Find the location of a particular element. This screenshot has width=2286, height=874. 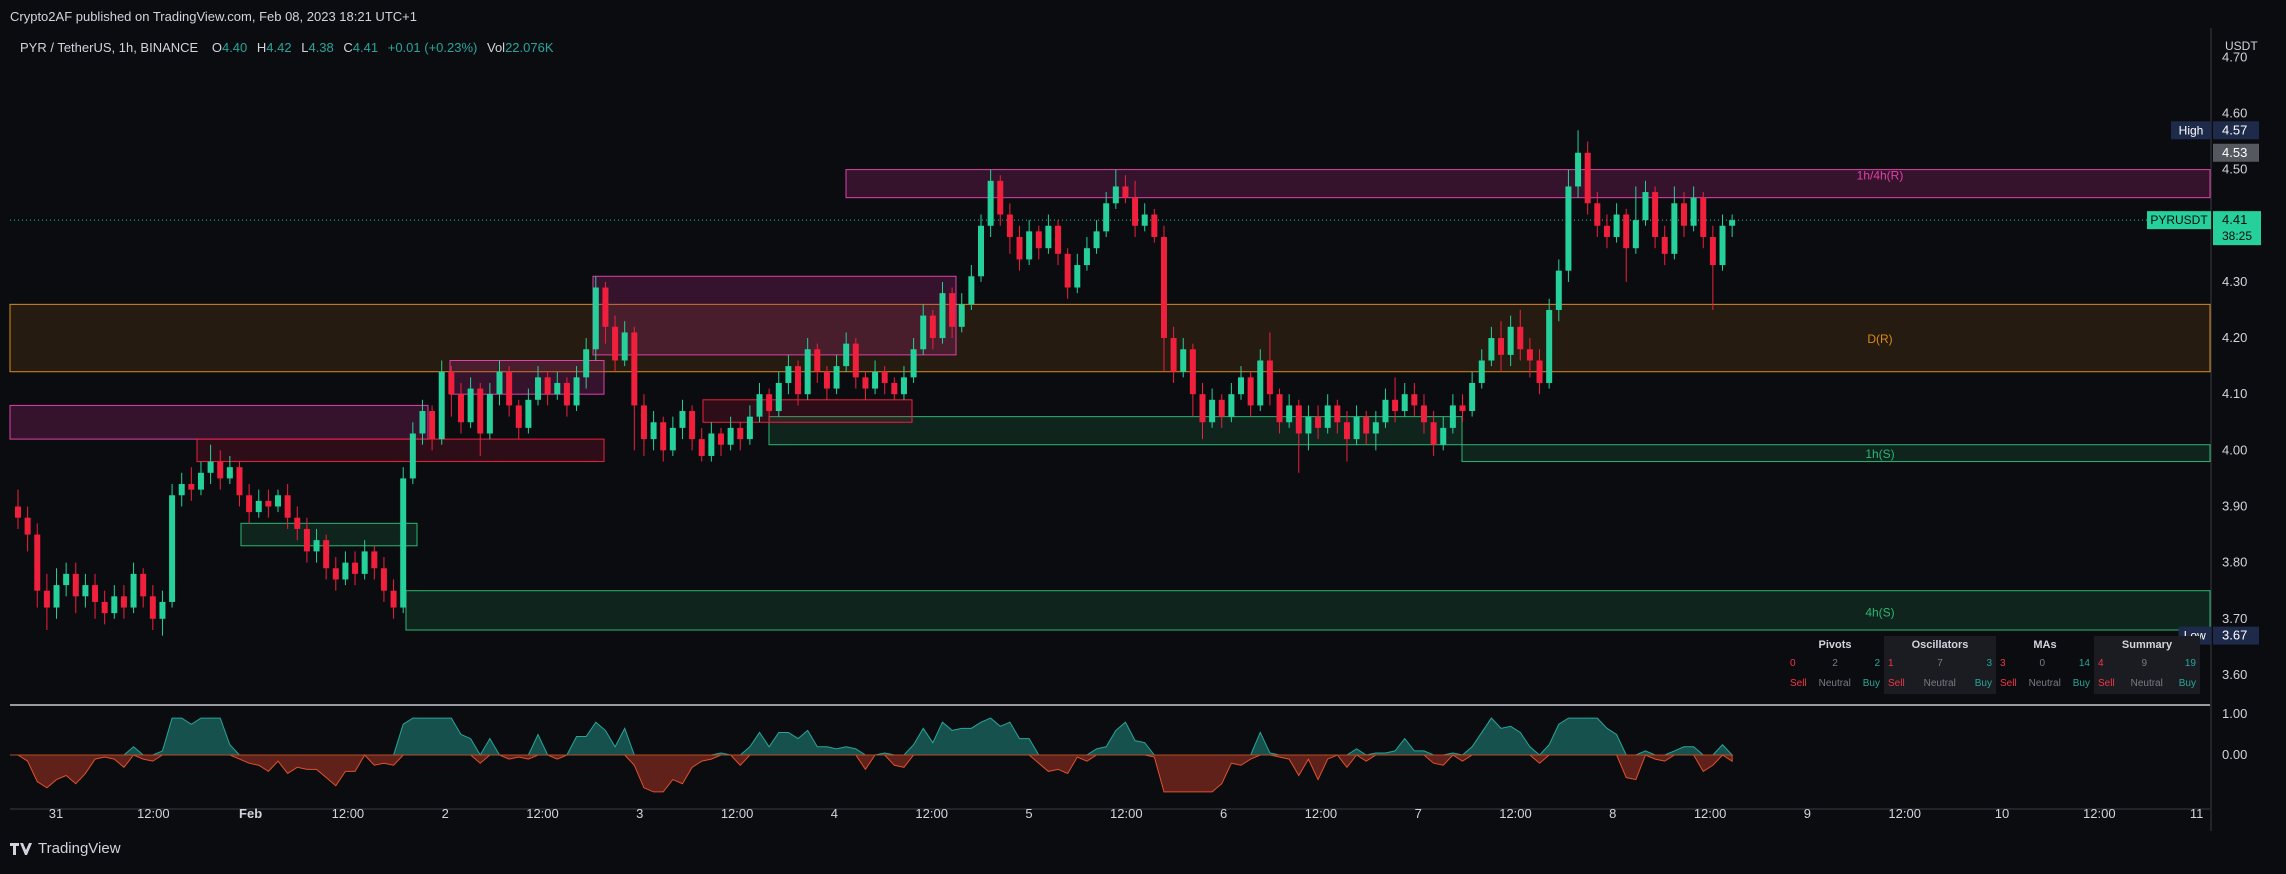

summary-buy-count: 19 is located at coordinates (2190, 663).